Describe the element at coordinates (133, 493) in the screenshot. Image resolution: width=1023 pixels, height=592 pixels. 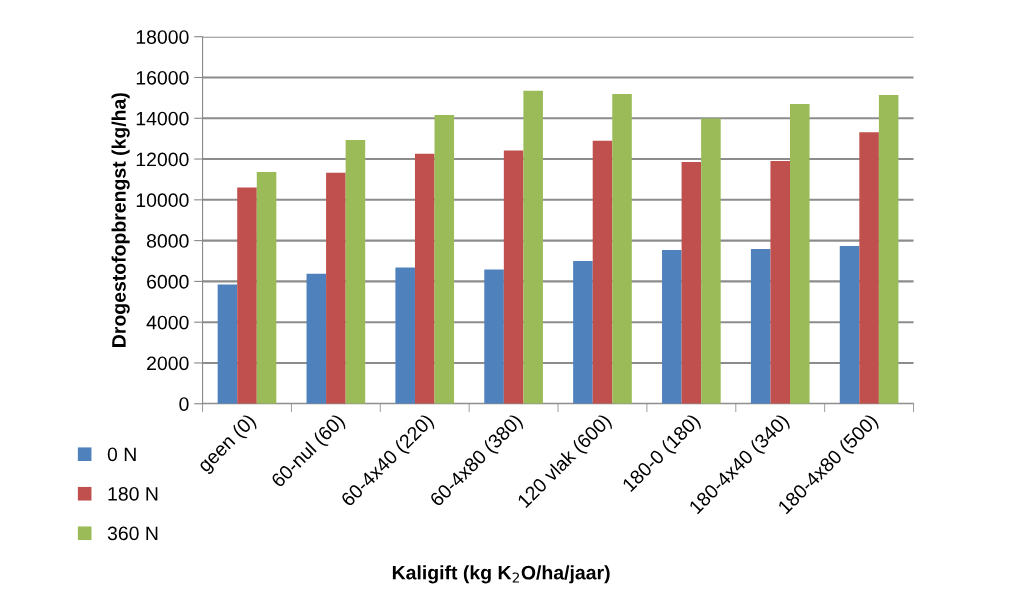
I see `legend-label: 180 N` at that location.